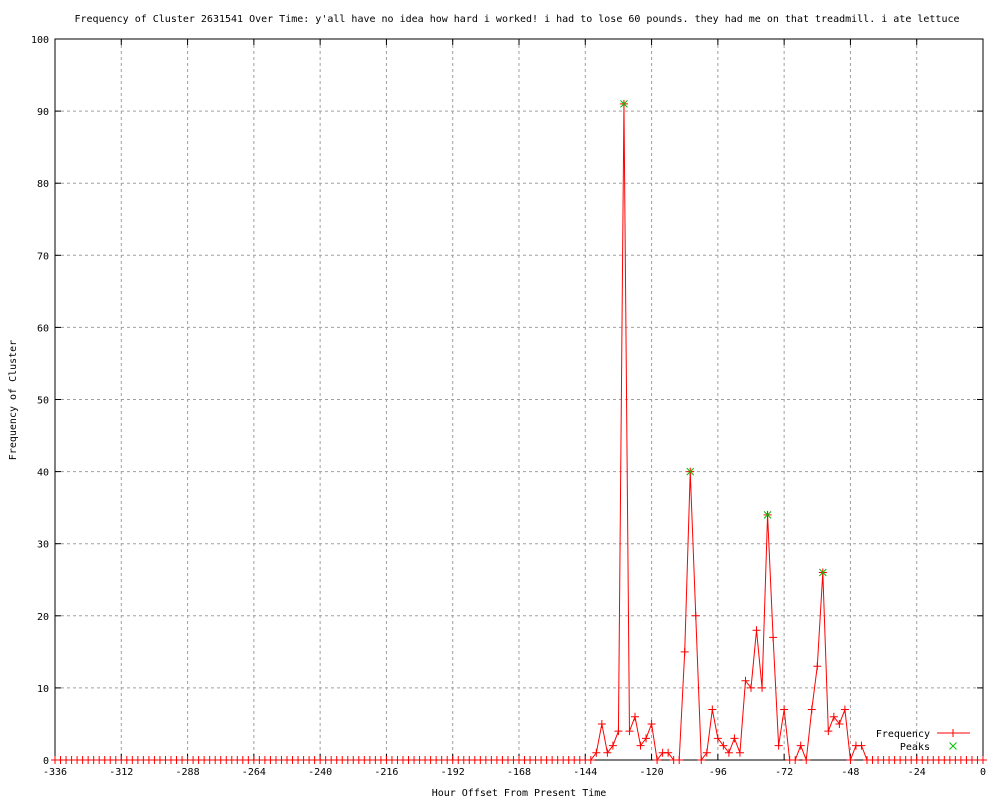  I want to click on x-tick-label: 0, so click(983, 772).